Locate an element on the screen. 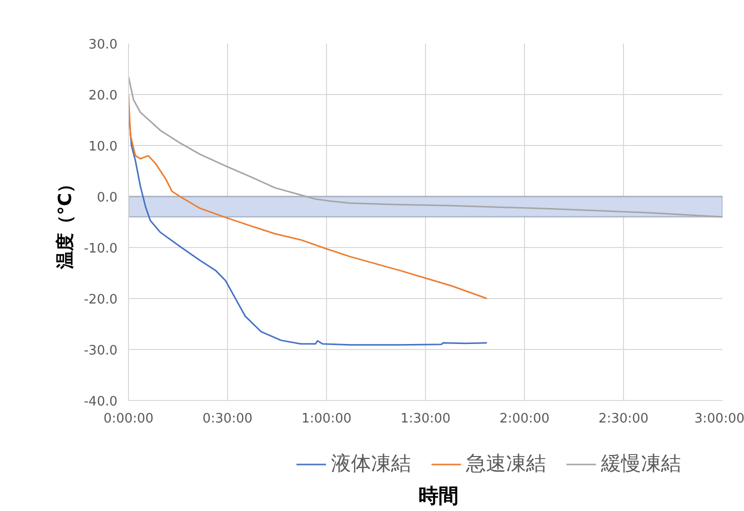 Image resolution: width=744 pixels, height=511 pixels. y-axis-title: 温度（°C） is located at coordinates (65, 222).